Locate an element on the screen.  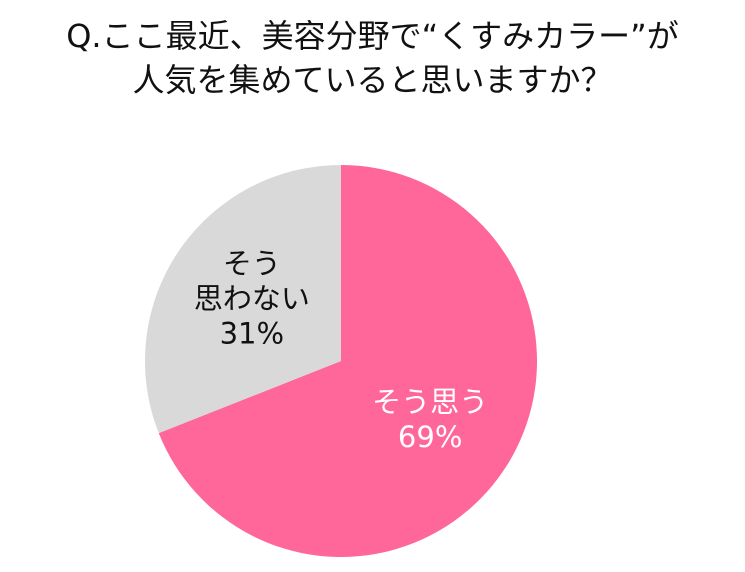
pie-slice-1-label-line-0: そう is located at coordinates (252, 263).